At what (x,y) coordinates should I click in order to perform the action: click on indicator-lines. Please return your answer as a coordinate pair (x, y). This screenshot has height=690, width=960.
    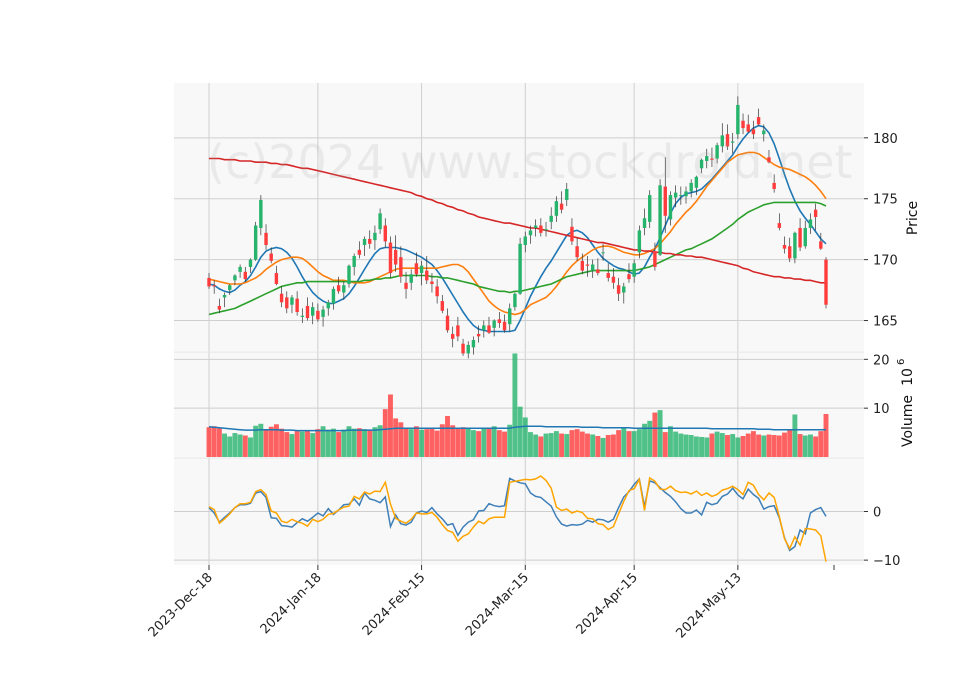
    Looking at the image, I should click on (517, 518).